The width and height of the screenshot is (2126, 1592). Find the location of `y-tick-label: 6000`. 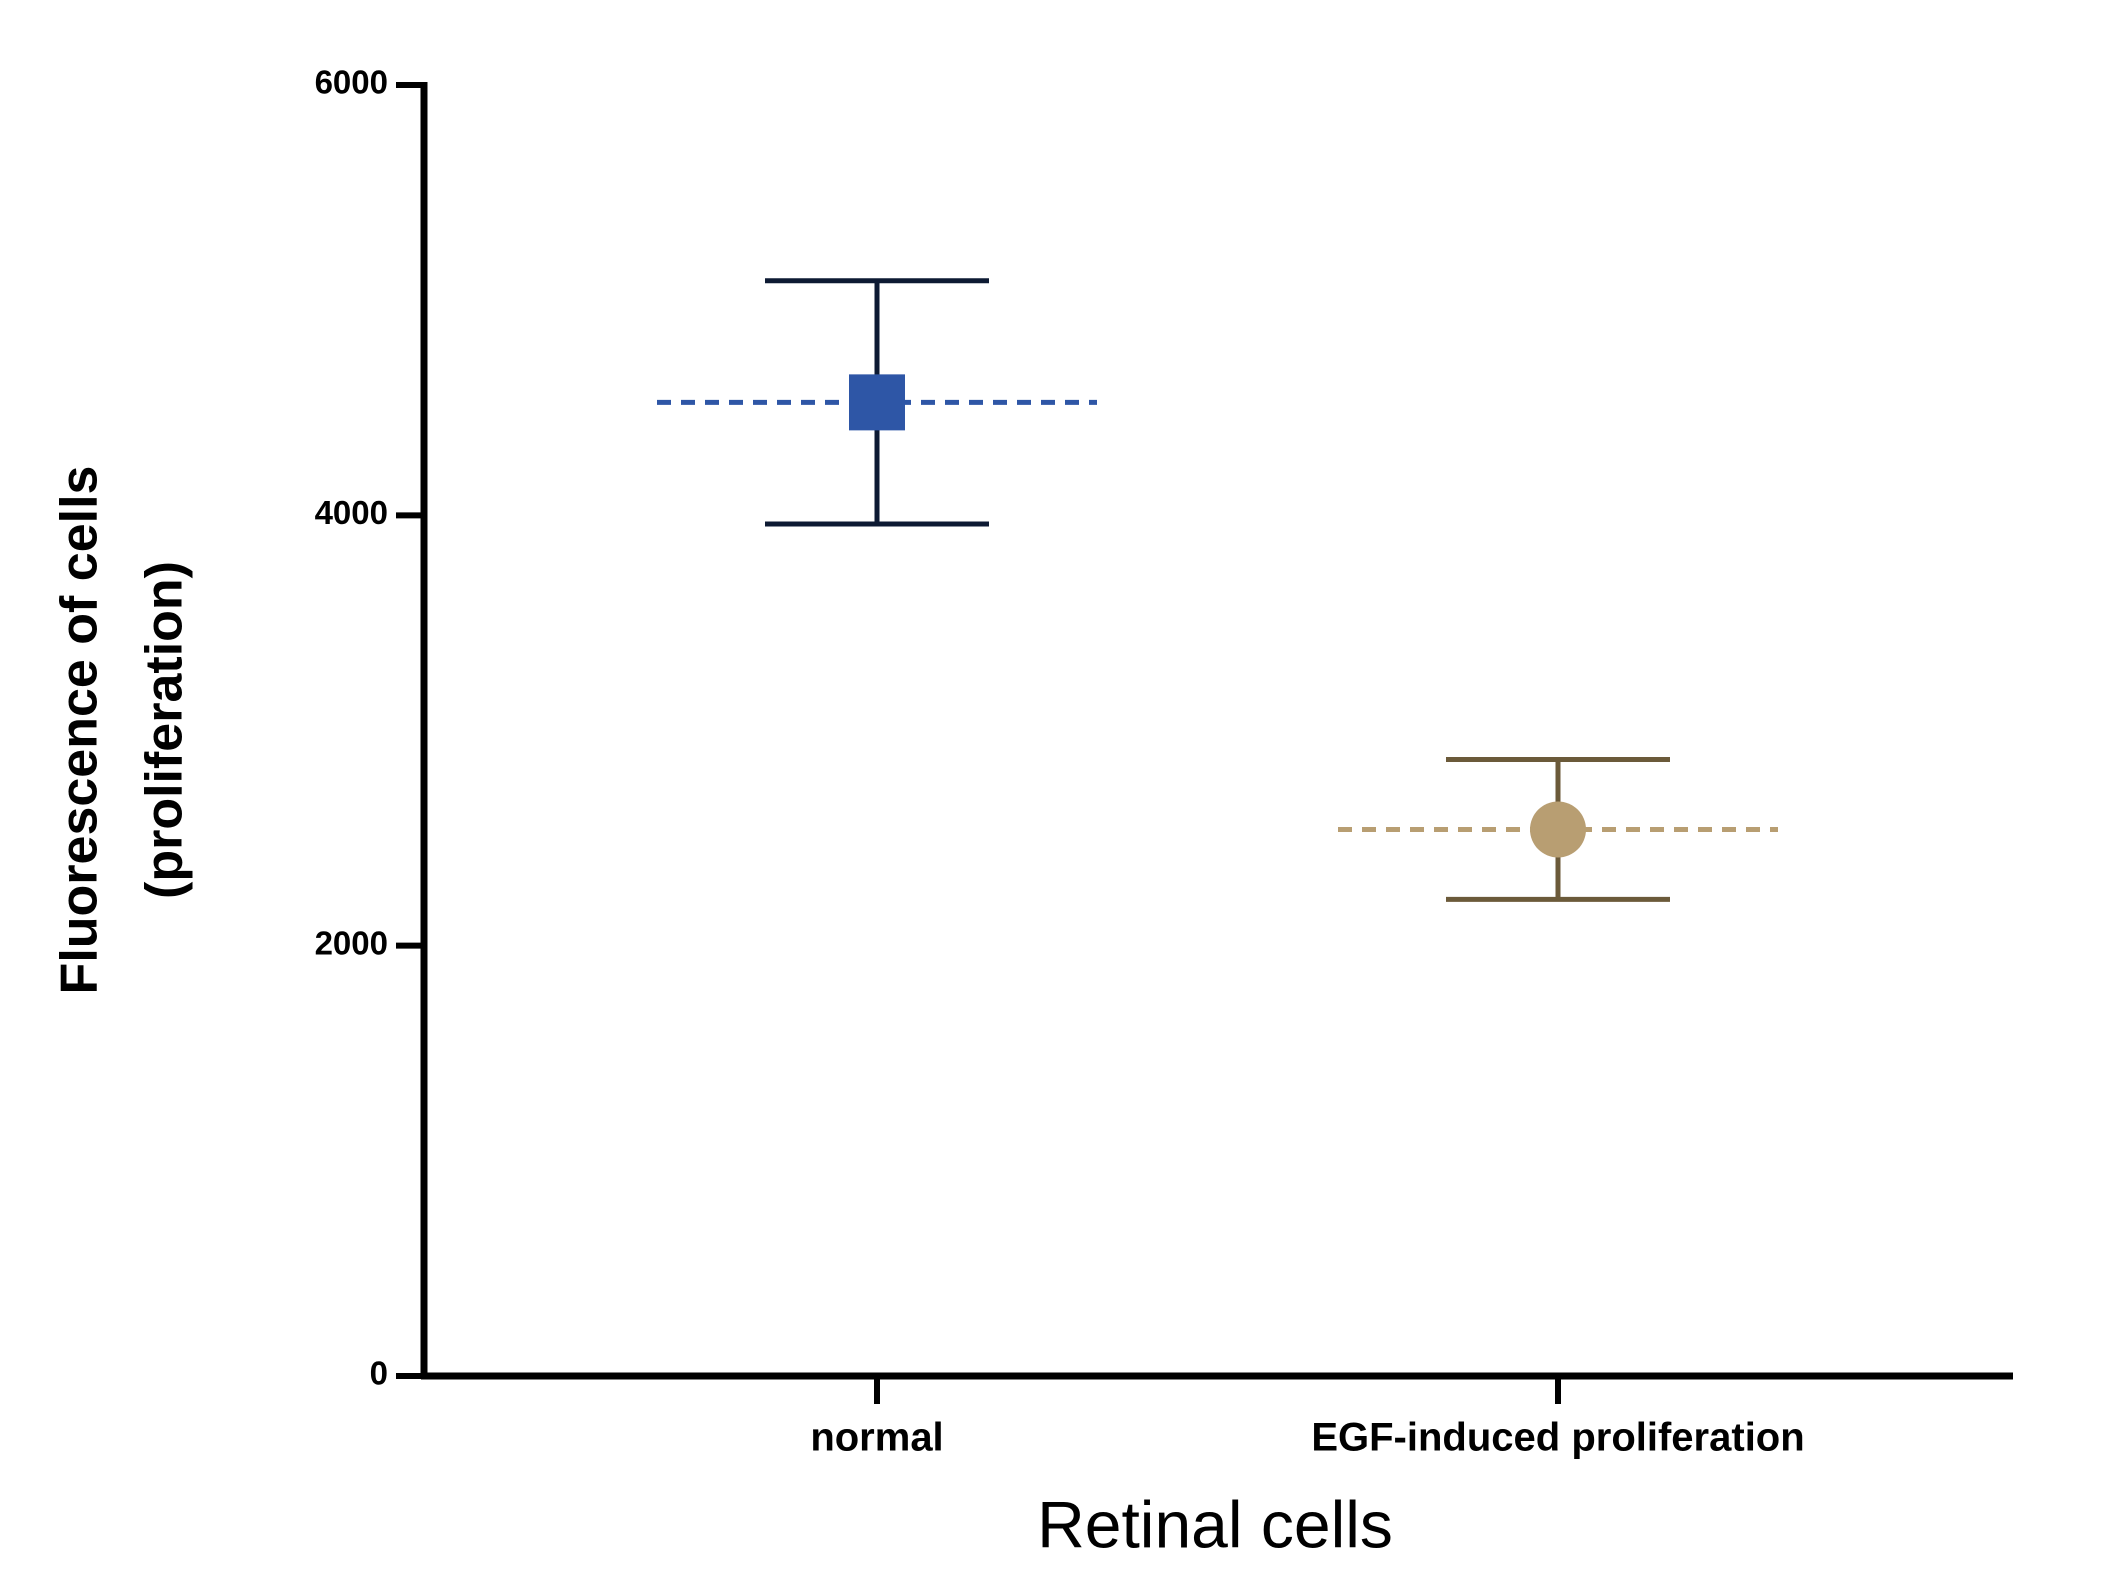

y-tick-label: 6000 is located at coordinates (351, 82).